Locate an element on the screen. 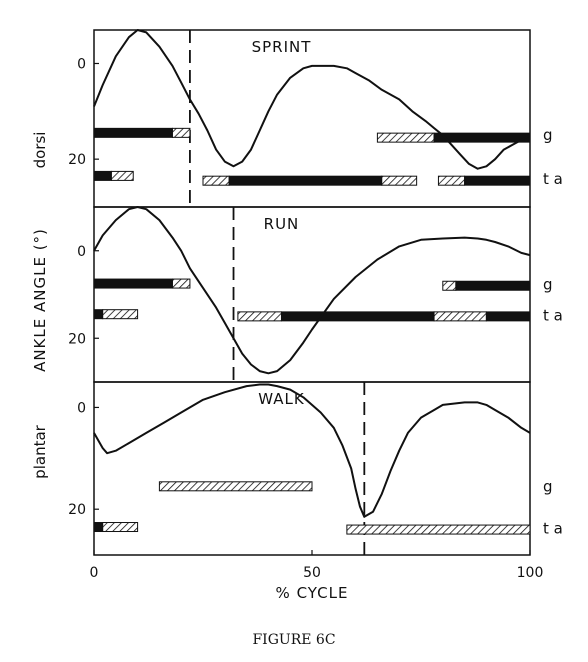  y-axis-label-dorsi: dorsi is located at coordinates (40, 150).